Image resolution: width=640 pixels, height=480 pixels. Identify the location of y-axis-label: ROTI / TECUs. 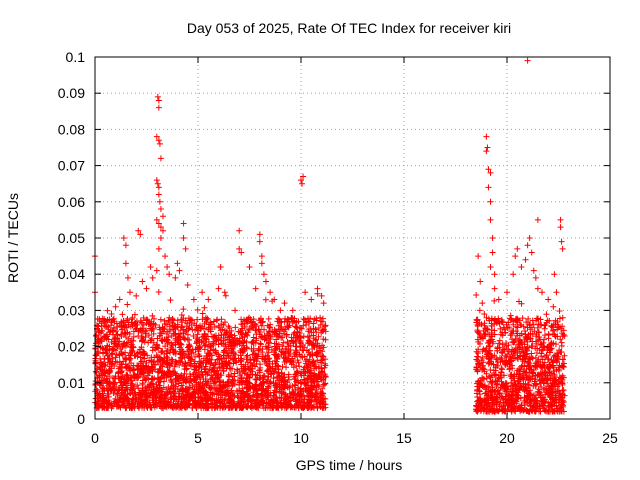
(13, 238).